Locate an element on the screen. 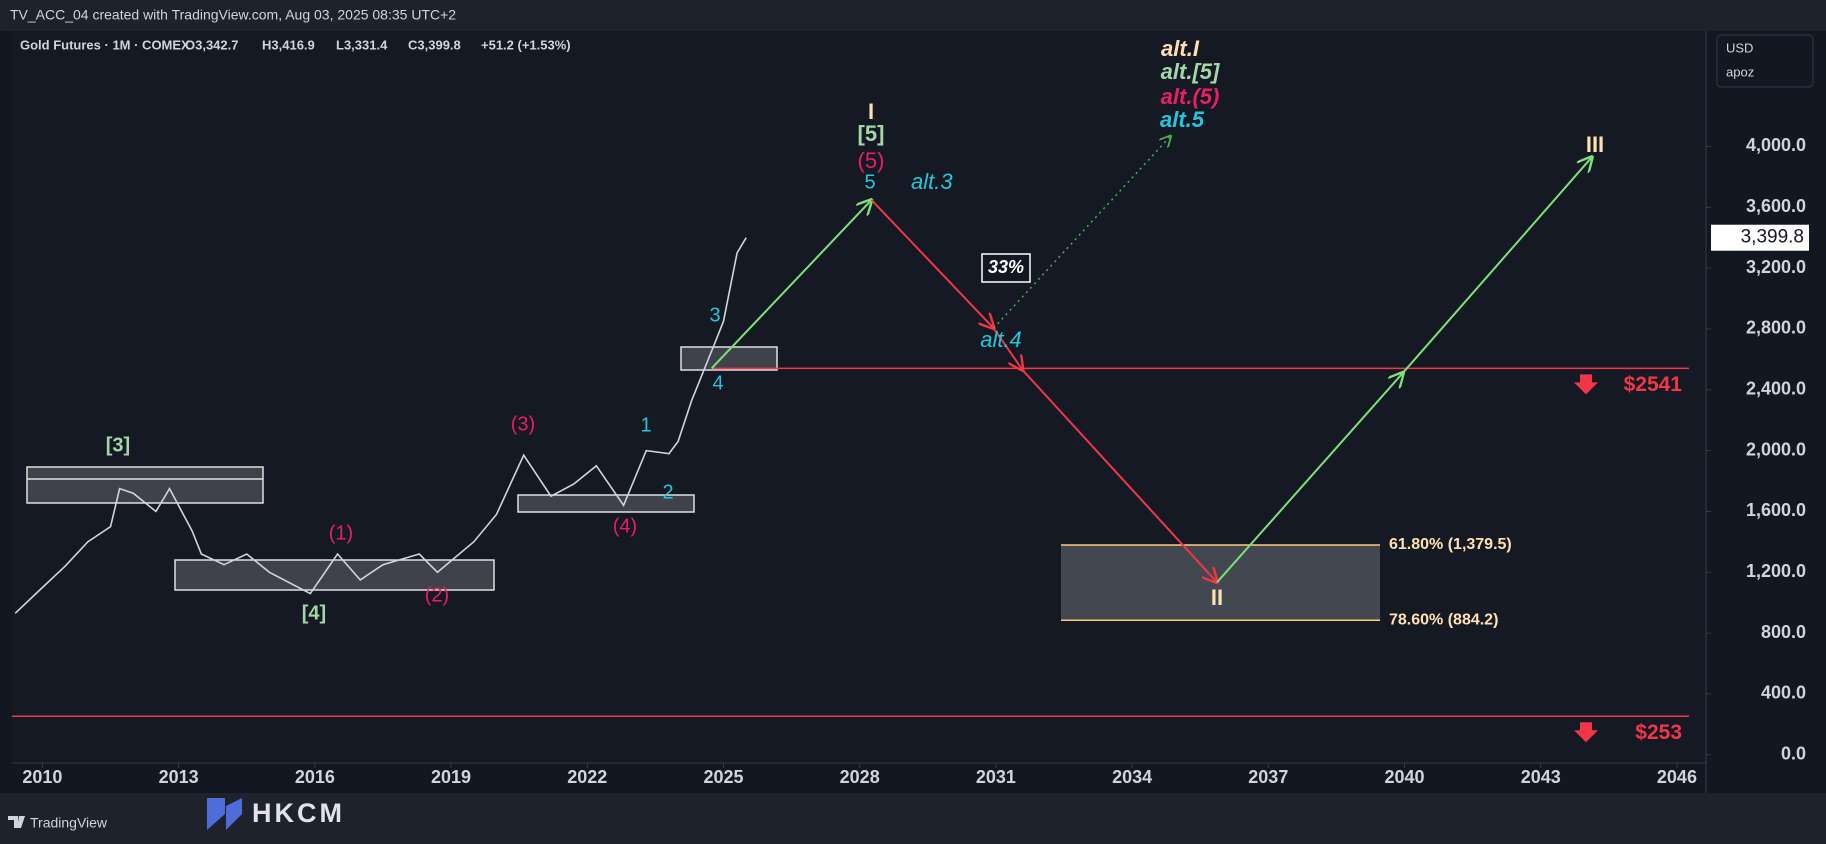  y-tick-label: 4,000.0 is located at coordinates (1776, 145).